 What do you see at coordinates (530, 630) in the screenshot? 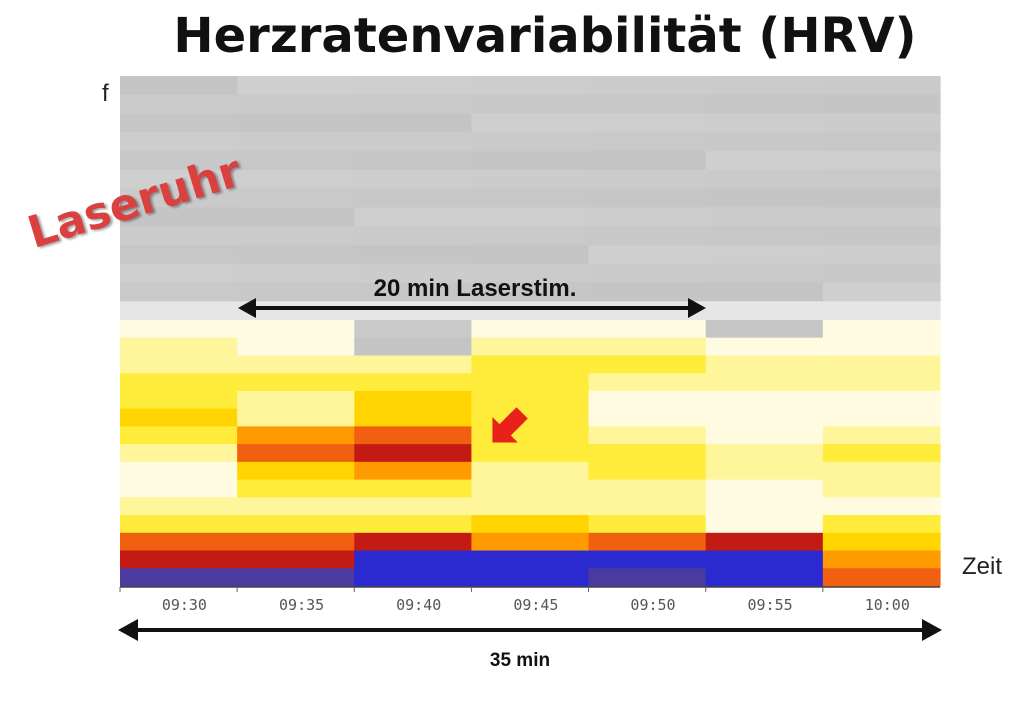
I see `total-span-arrow` at bounding box center [530, 630].